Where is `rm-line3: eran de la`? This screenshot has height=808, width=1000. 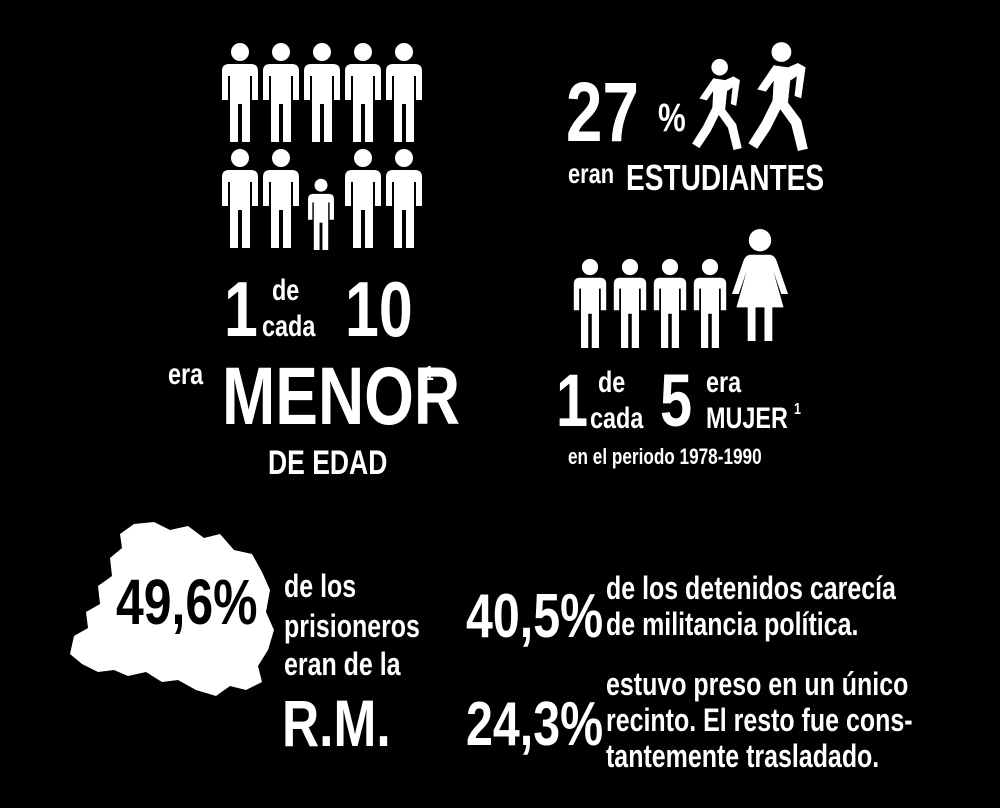 rm-line3: eran de la is located at coordinates (342, 664).